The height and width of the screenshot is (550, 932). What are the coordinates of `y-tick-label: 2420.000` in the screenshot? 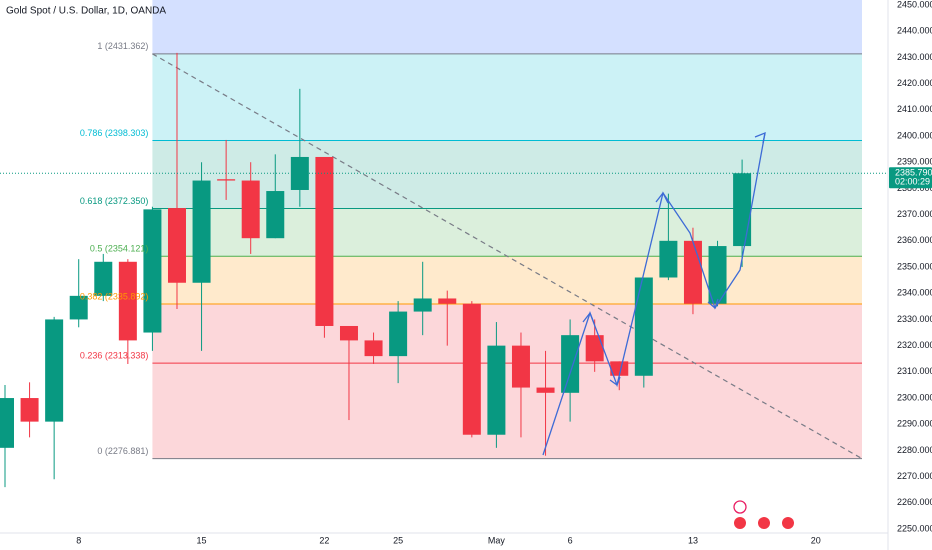 It's located at (914, 83).